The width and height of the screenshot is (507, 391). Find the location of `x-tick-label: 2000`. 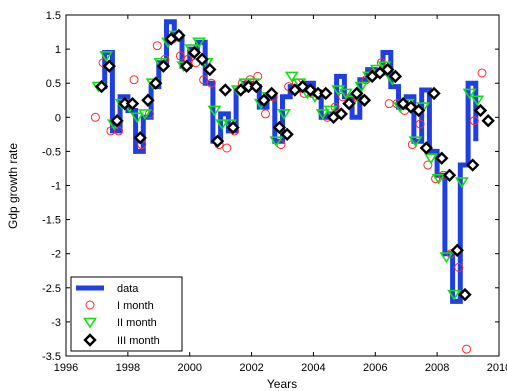

x-tick-label: 2000 is located at coordinates (189, 368).